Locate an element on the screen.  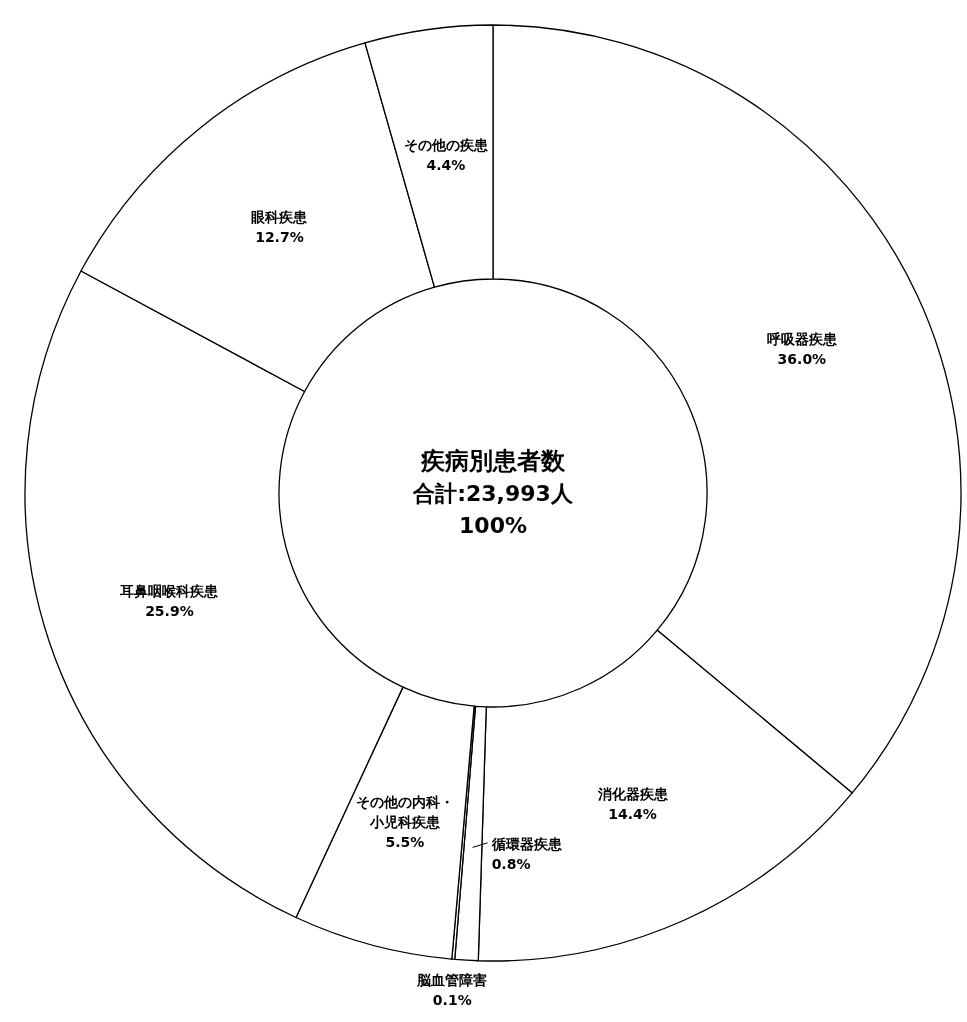
text: 疾病別患者数 is located at coordinates (493, 461).